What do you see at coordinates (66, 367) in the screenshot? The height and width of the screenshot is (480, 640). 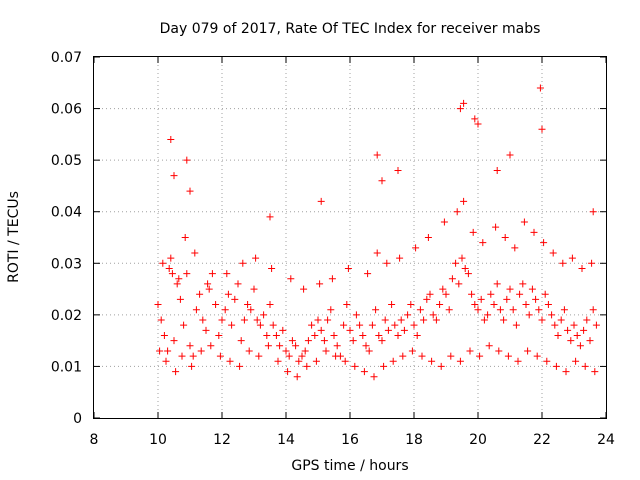 I see `y-tick-label: 0.01` at bounding box center [66, 367].